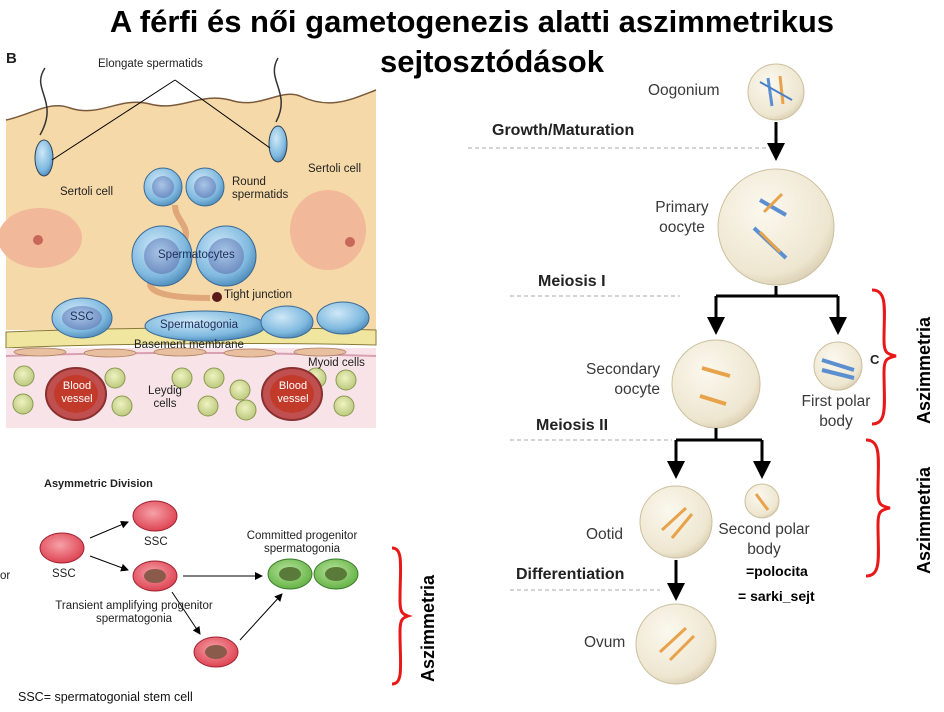  I want to click on spermatogonia-label: Spermatogonia, so click(199, 325).